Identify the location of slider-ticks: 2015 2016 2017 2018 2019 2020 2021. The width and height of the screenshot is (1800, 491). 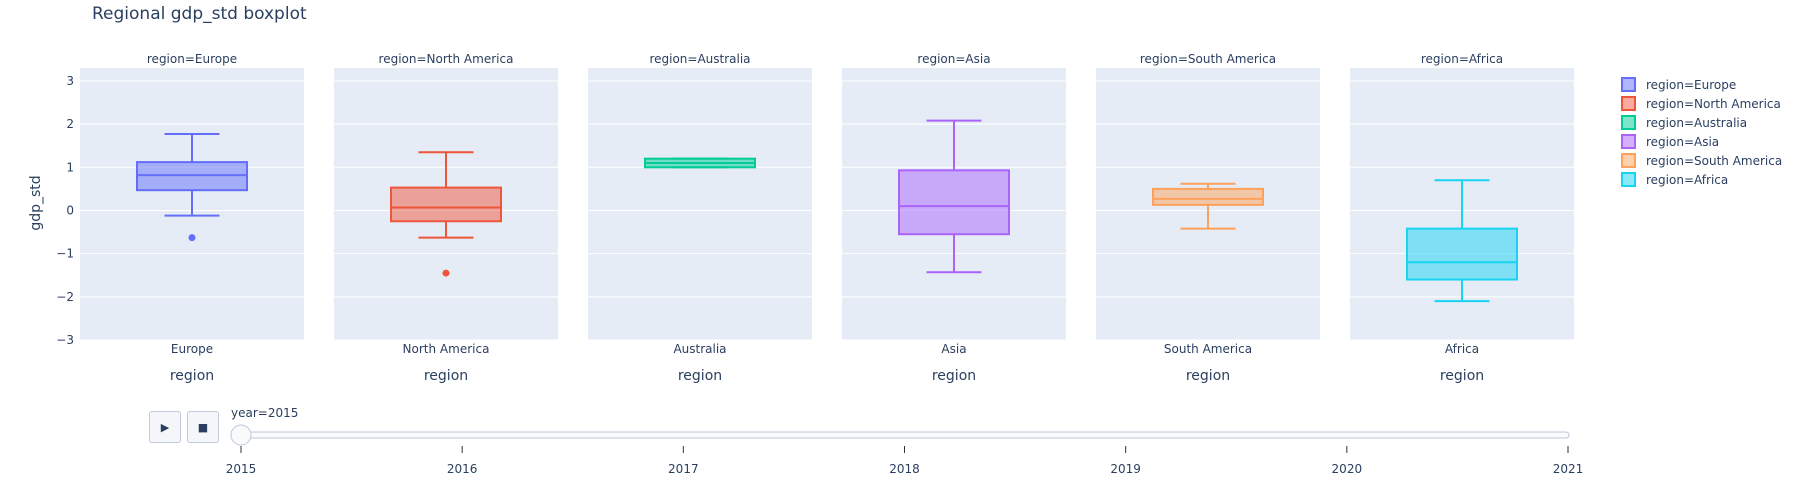
(905, 461).